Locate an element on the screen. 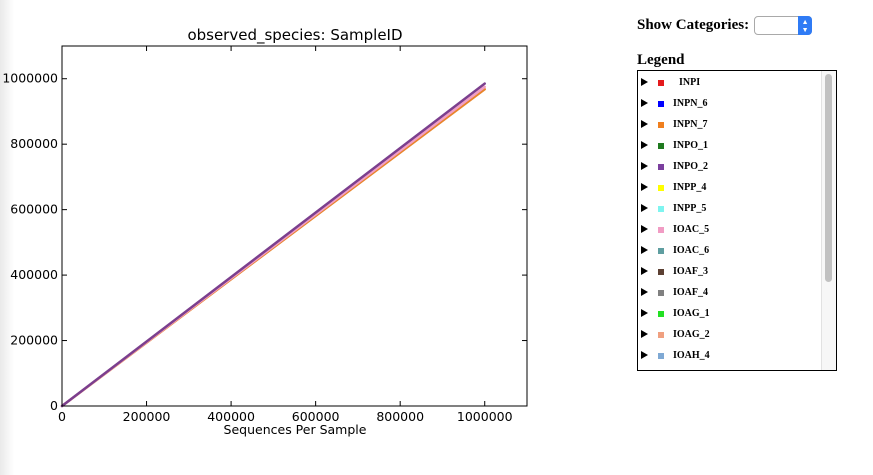 The image size is (873, 475). x-tick-label: 800000 is located at coordinates (400, 416).